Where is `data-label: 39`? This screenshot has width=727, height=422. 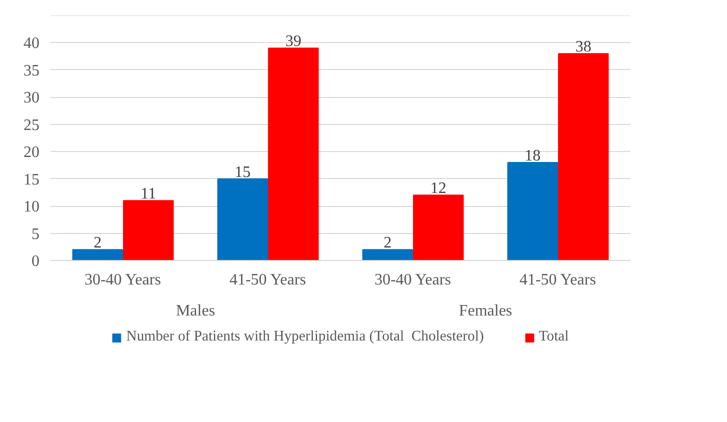 data-label: 39 is located at coordinates (293, 41).